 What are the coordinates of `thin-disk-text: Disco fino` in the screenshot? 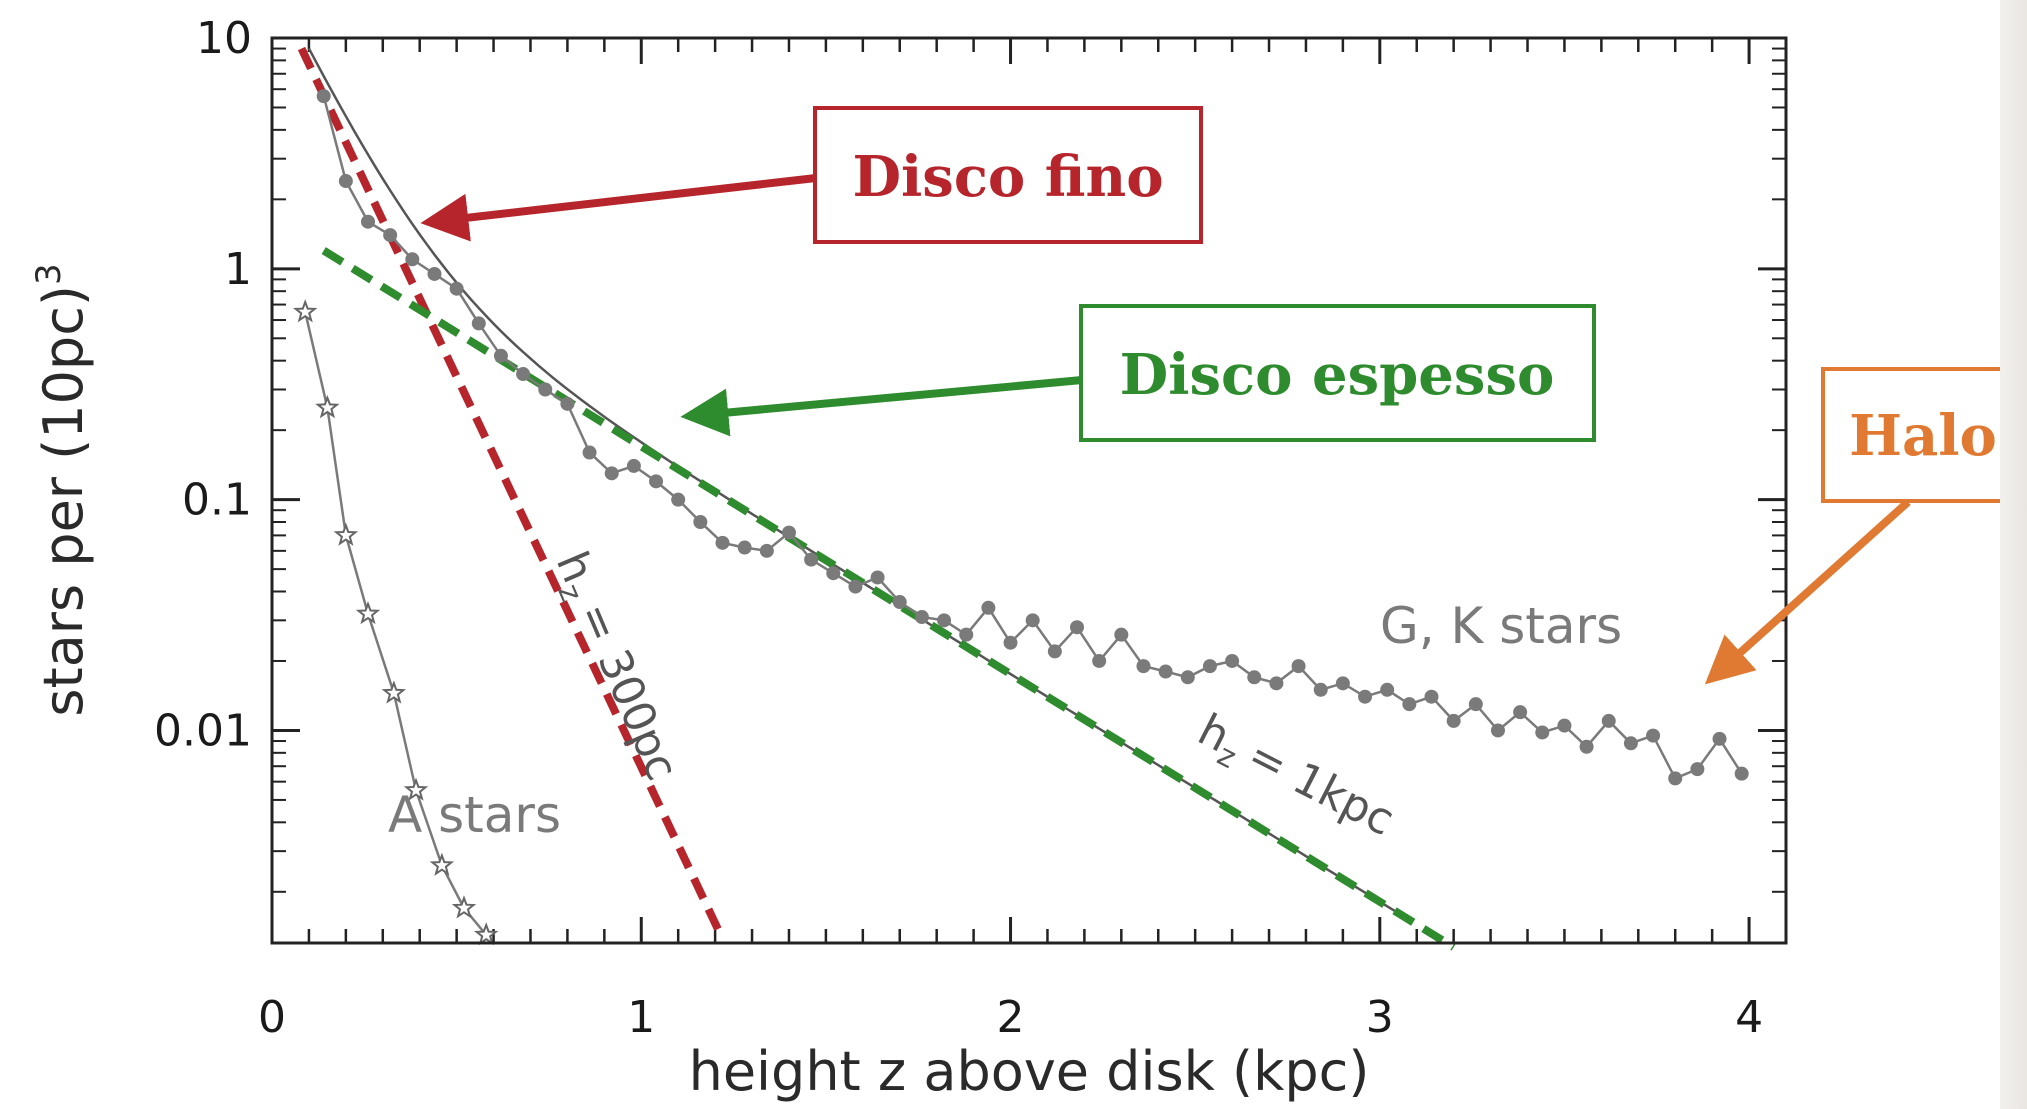 It's located at (1007, 177).